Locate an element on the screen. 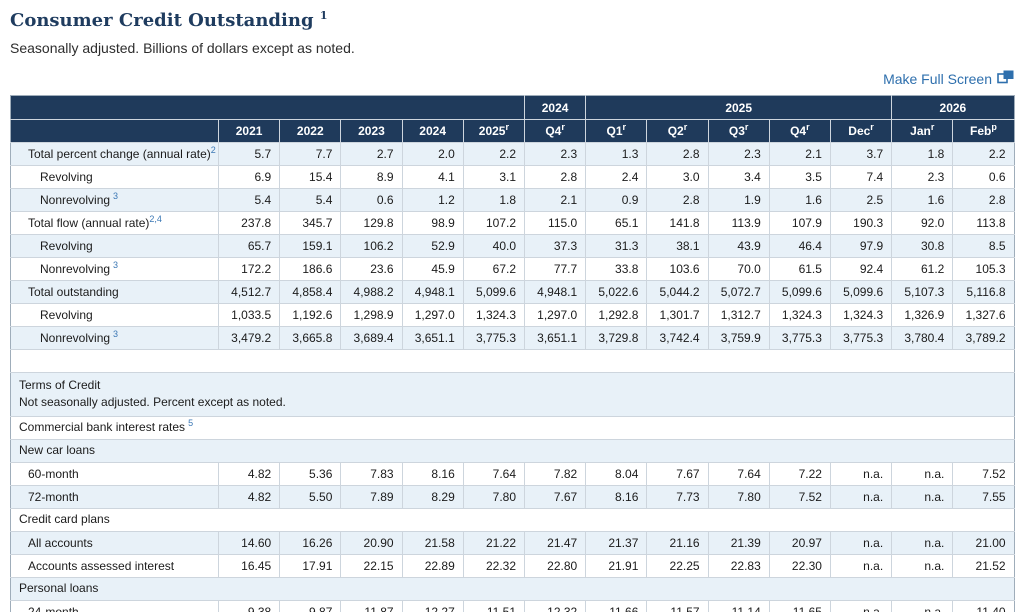 The width and height of the screenshot is (1024, 612). value-cell: 4,858.4 is located at coordinates (310, 292).